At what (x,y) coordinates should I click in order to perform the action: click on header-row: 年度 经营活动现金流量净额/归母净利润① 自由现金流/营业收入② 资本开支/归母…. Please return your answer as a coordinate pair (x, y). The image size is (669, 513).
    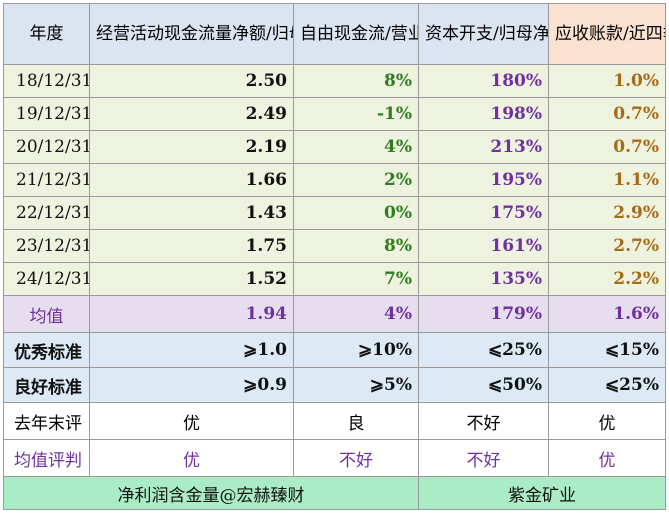
    Looking at the image, I should click on (334, 34).